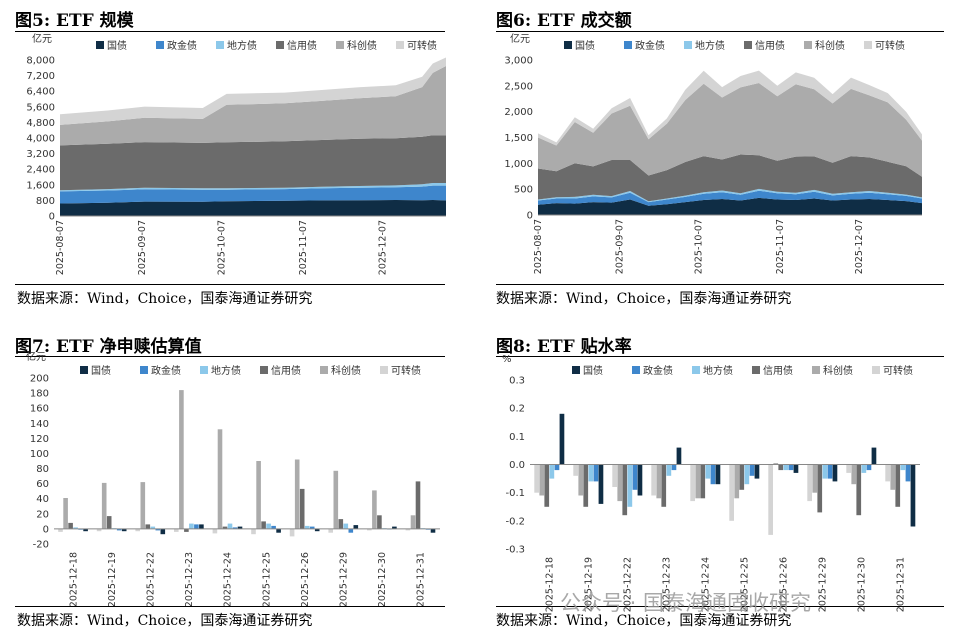 The width and height of the screenshot is (960, 637). What do you see at coordinates (696, 370) in the screenshot?
I see `legend-swatch-dfz` at bounding box center [696, 370].